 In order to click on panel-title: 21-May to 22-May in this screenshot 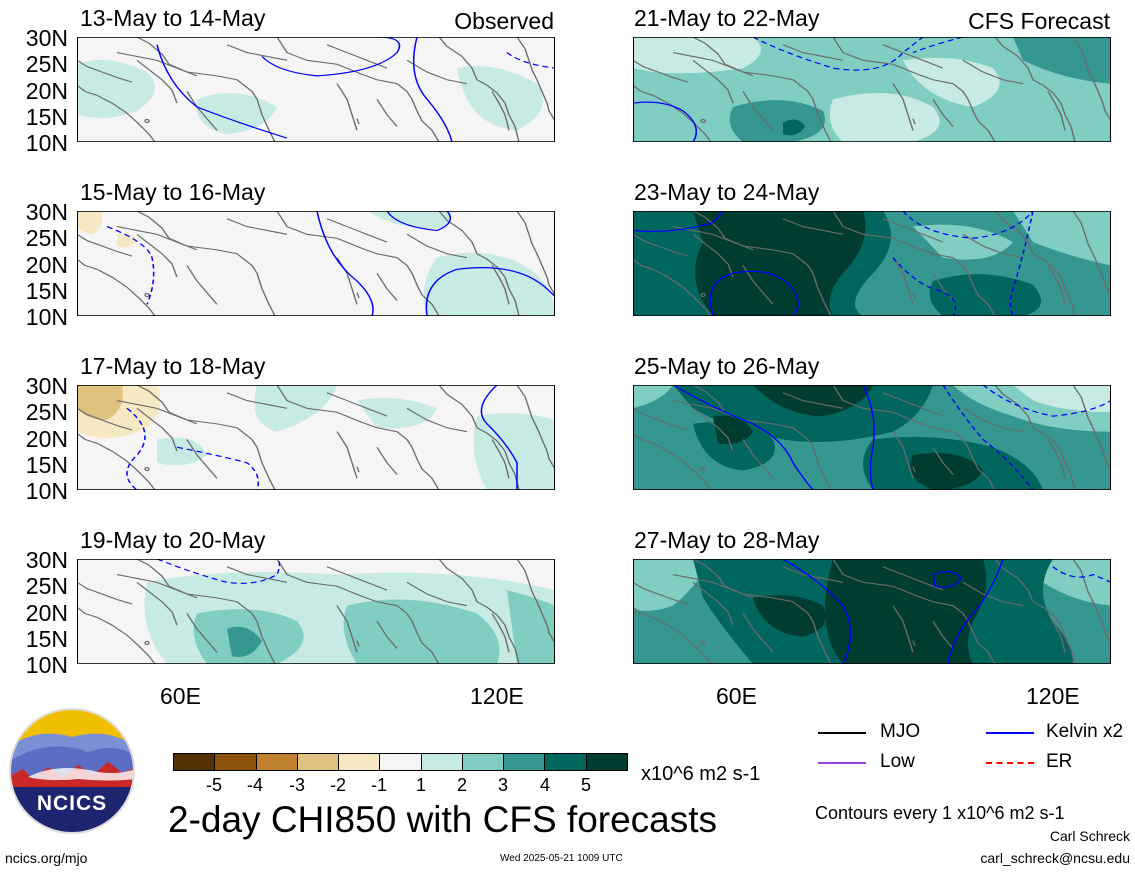, I will do `click(727, 18)`.